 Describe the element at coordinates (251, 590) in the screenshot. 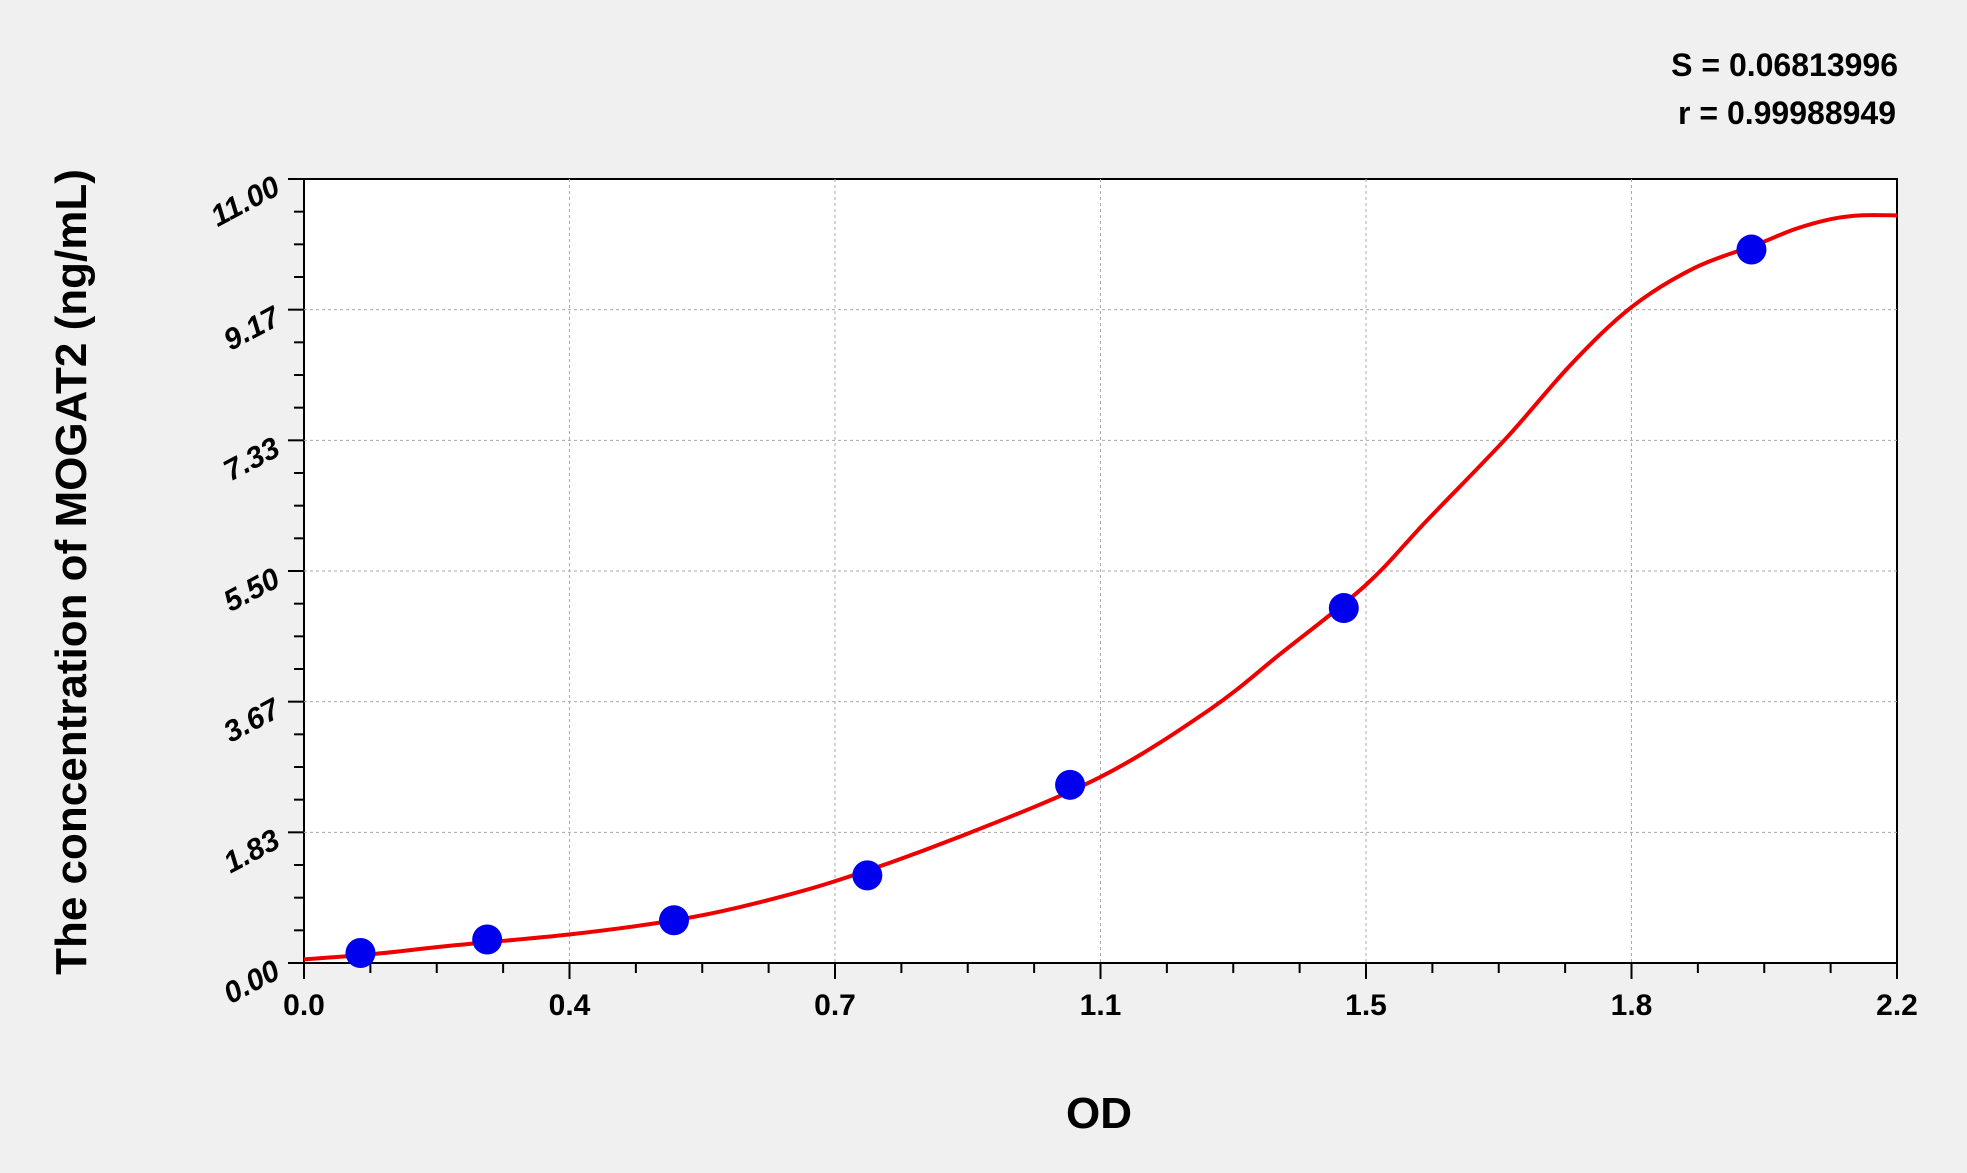

I see `y-tick-label: 5.50` at that location.